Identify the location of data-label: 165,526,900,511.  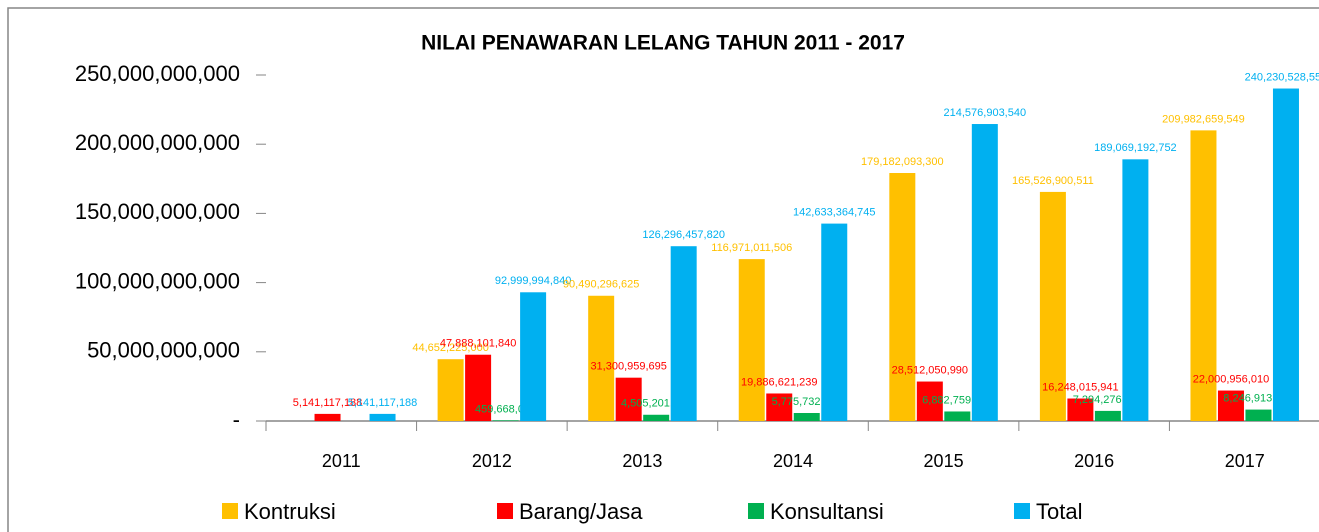
(1053, 181).